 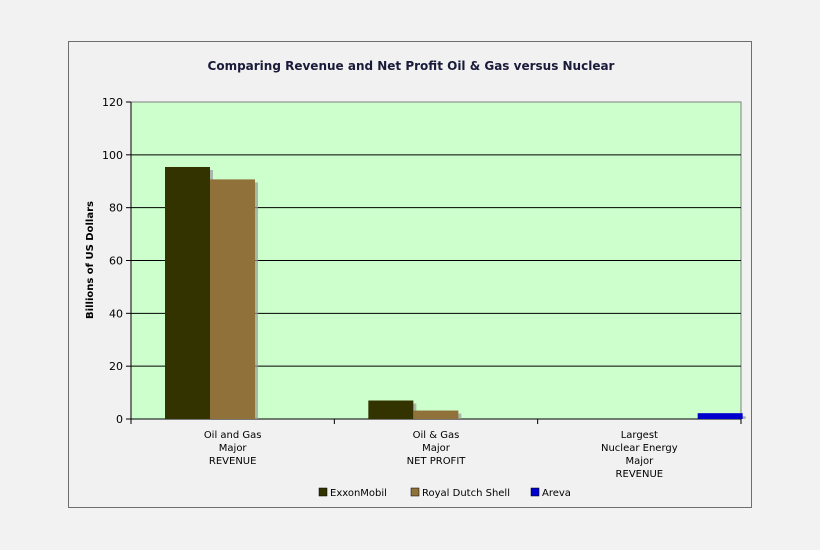 What do you see at coordinates (119, 419) in the screenshot?
I see `y-tick-label: 0` at bounding box center [119, 419].